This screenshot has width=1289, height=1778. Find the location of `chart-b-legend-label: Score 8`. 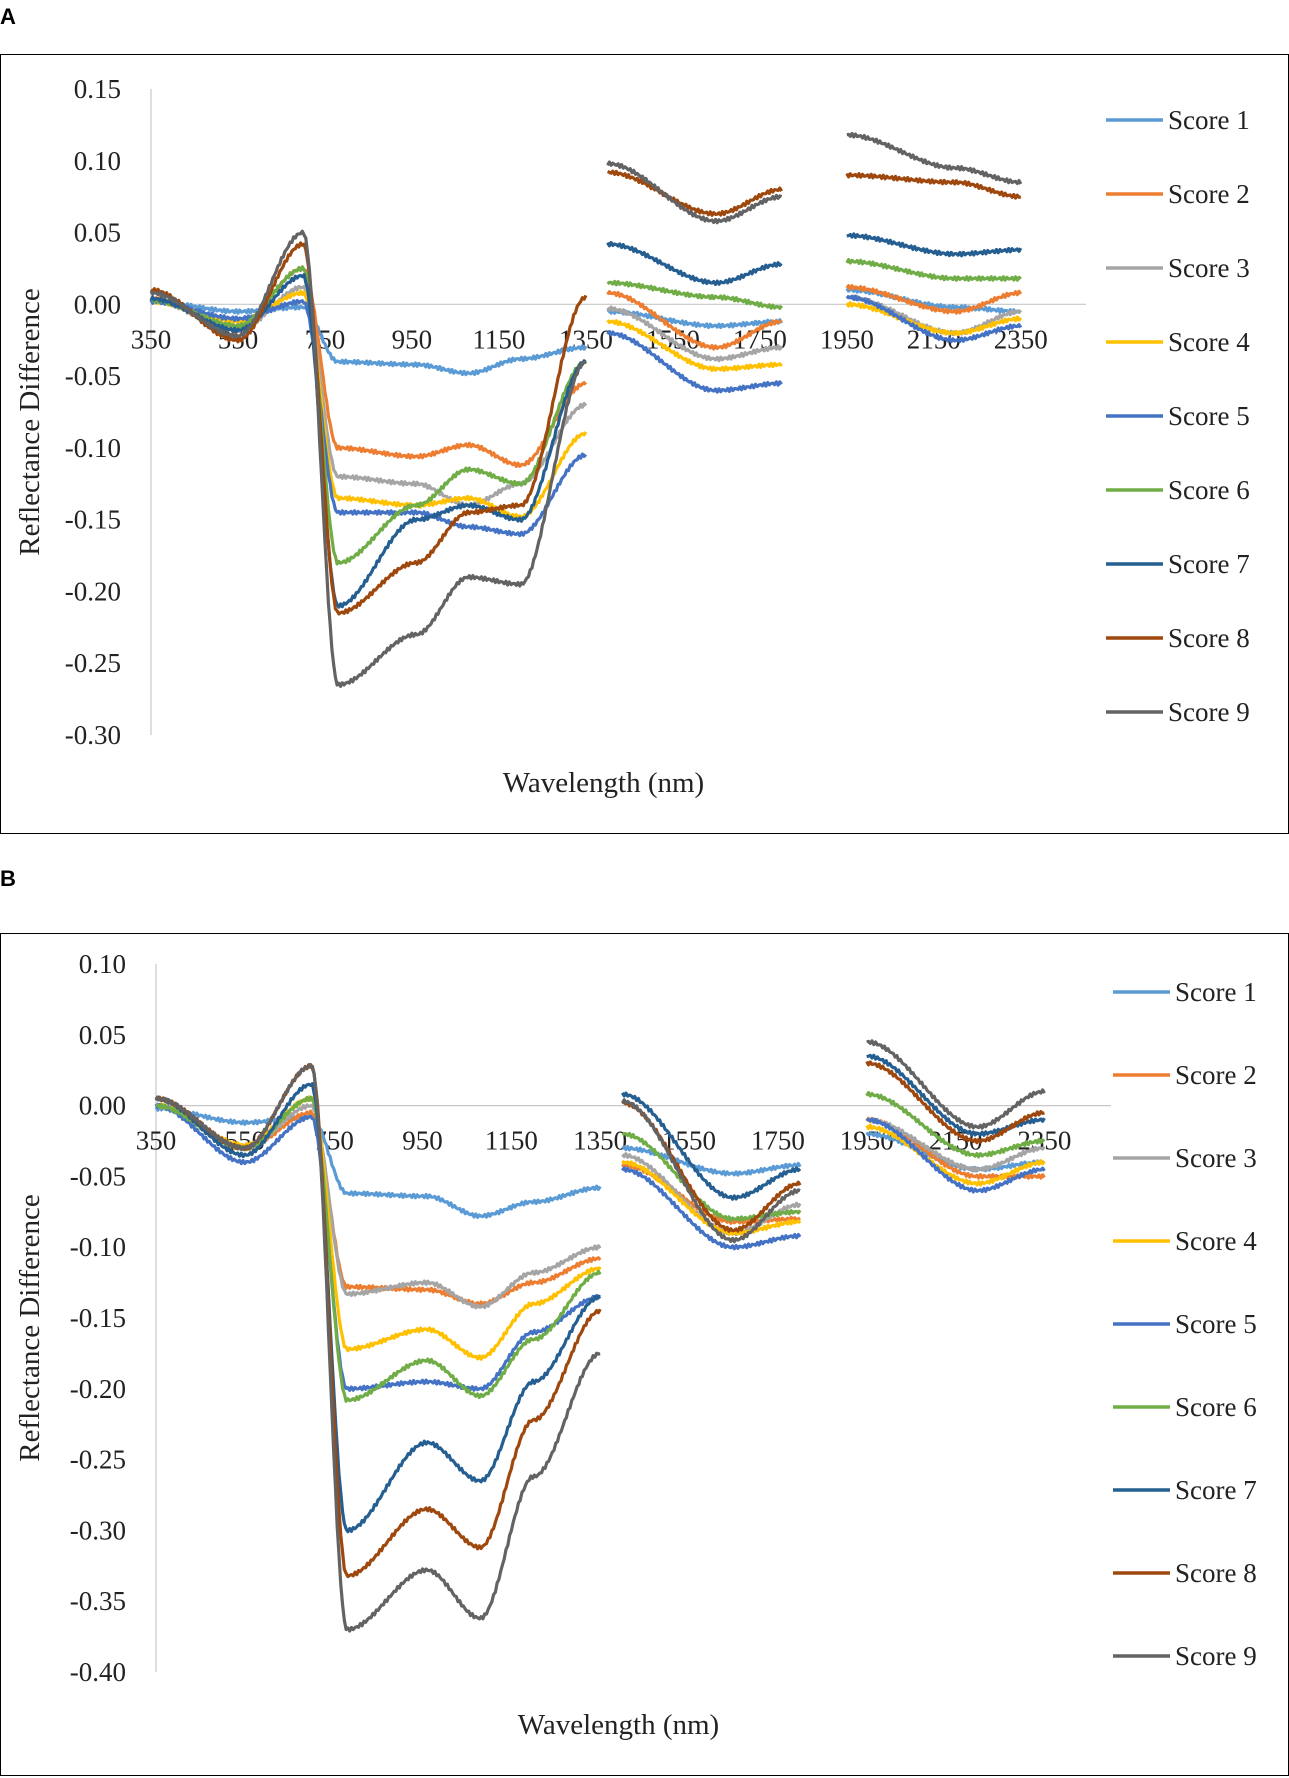

chart-b-legend-label: Score 8 is located at coordinates (1216, 1573).